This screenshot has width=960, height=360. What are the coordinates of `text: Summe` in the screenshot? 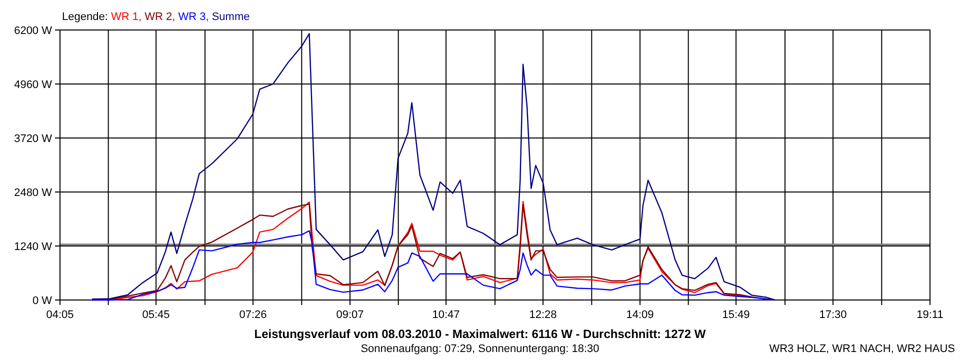 It's located at (231, 17).